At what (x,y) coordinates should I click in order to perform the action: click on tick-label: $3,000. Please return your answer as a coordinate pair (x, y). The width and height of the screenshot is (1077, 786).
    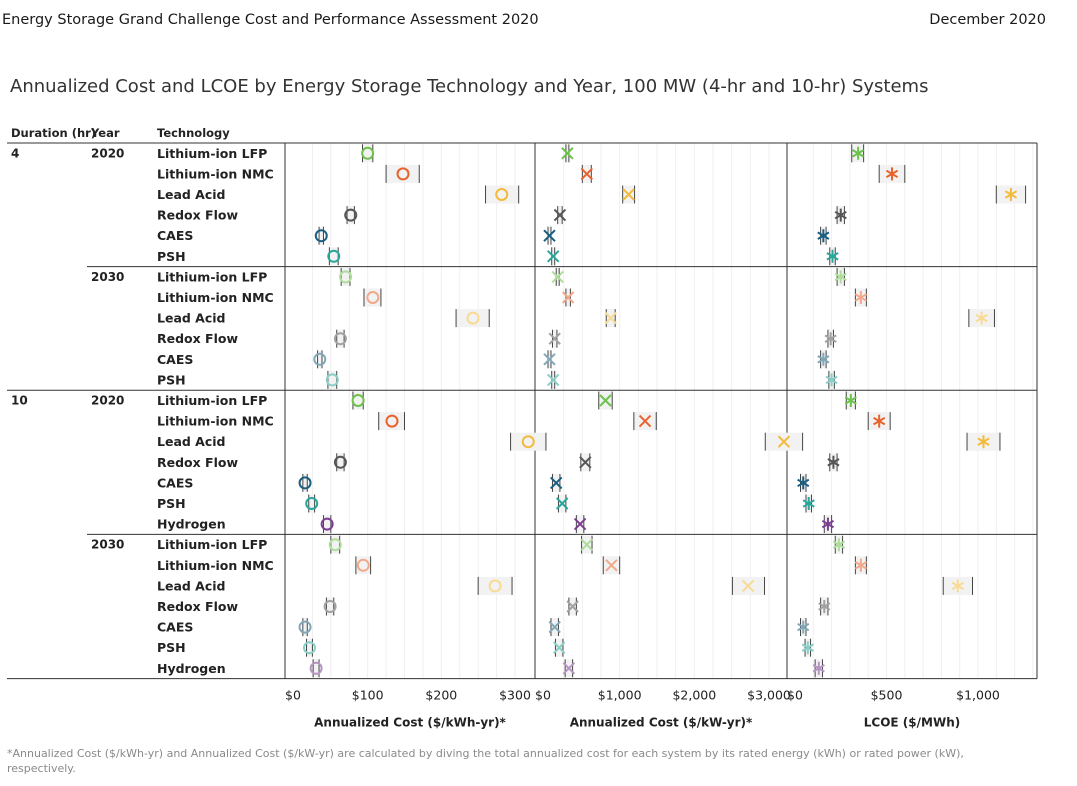
    Looking at the image, I should click on (769, 695).